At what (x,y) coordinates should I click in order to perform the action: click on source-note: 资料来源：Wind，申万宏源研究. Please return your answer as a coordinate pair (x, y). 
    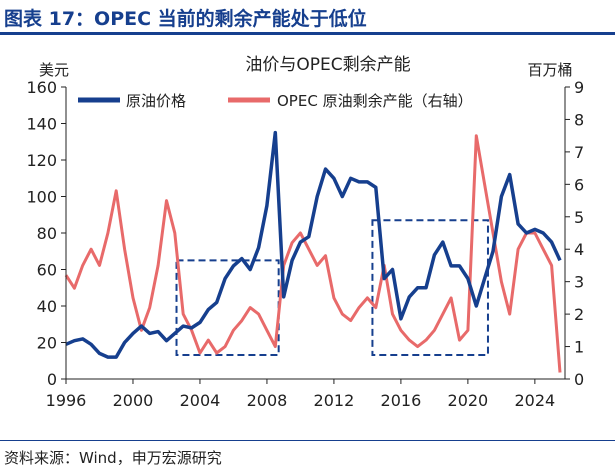
    Looking at the image, I should click on (113, 458).